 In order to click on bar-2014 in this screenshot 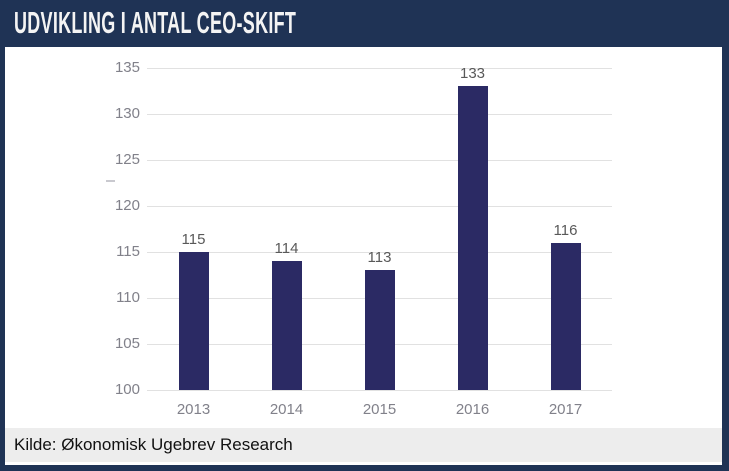, I will do `click(286, 325)`.